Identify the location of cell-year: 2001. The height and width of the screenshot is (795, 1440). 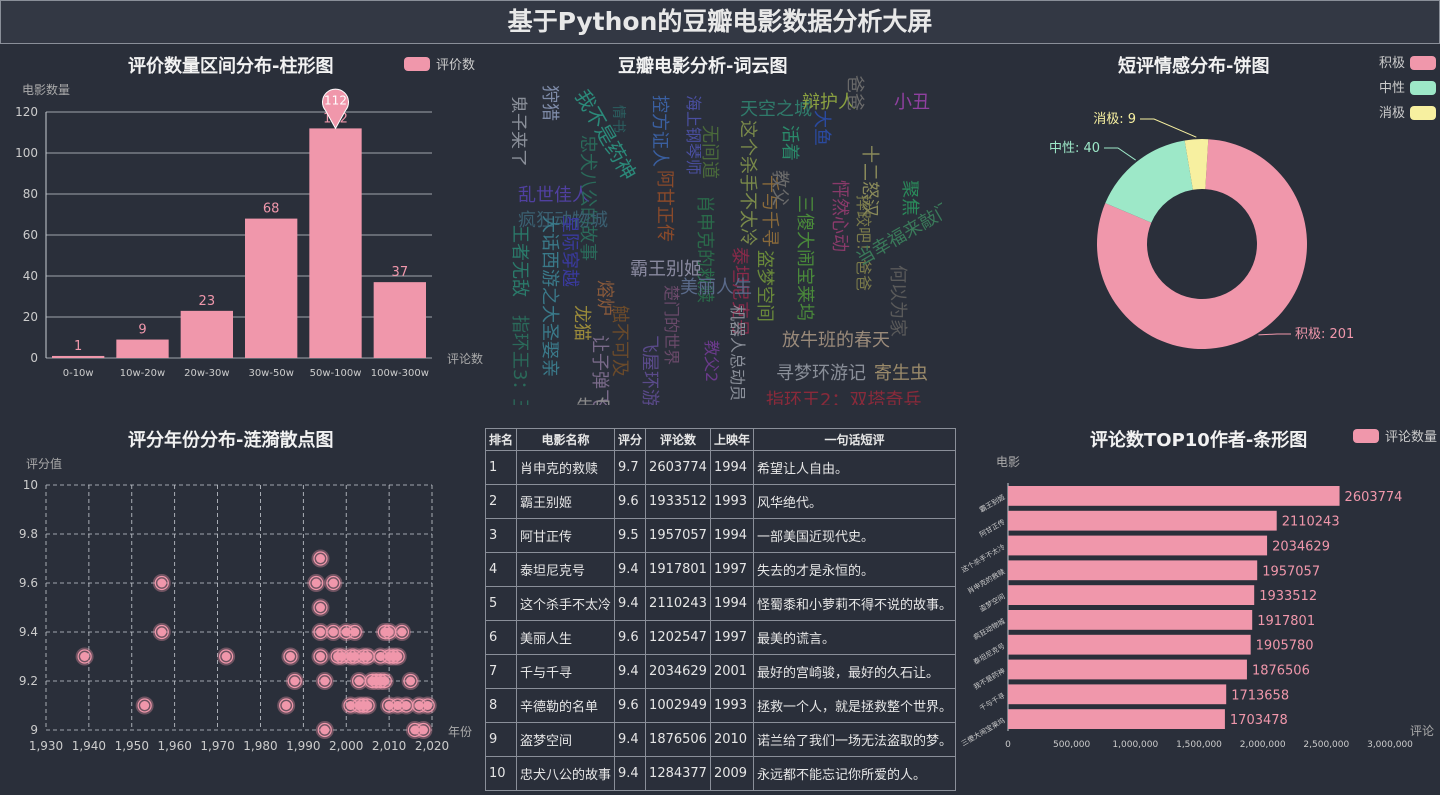
(731, 671).